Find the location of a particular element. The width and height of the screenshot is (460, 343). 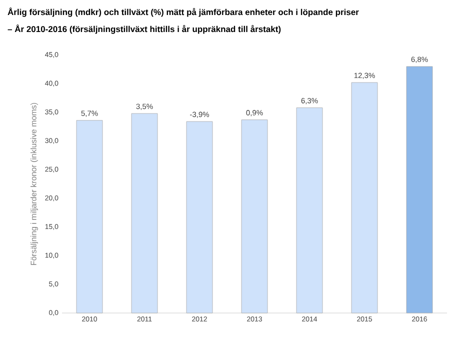

chart-subtitle: – År 2010-2016 (försäljningstillväxt hittills i år uppräknad till årstakt) is located at coordinates (144, 29).